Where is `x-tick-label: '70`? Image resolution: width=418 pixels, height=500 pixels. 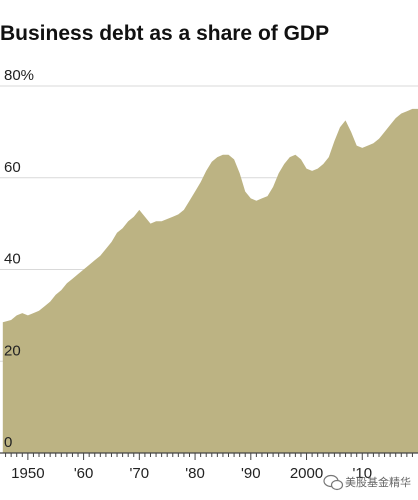
x-tick-label: '70 is located at coordinates (140, 473).